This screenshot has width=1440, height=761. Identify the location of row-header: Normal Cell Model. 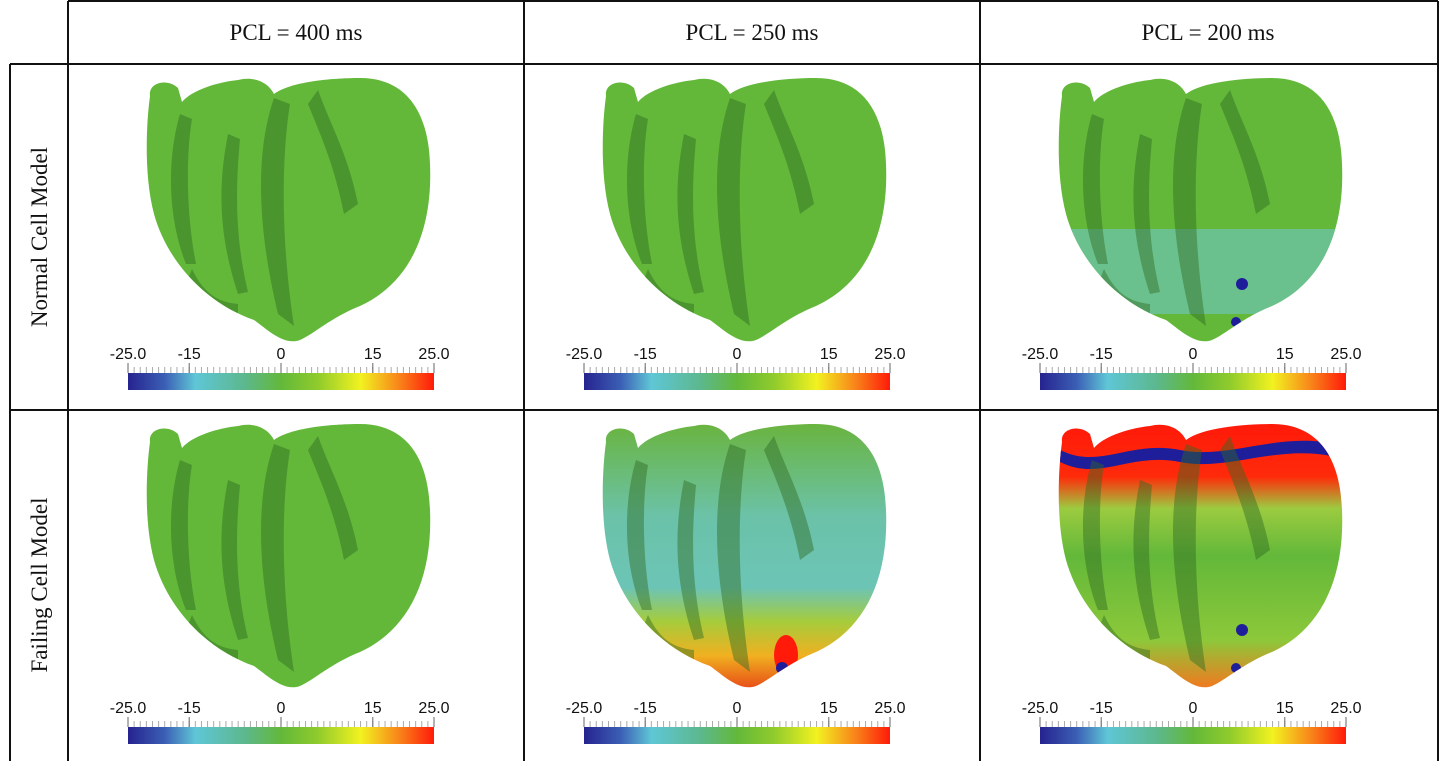
(39, 237).